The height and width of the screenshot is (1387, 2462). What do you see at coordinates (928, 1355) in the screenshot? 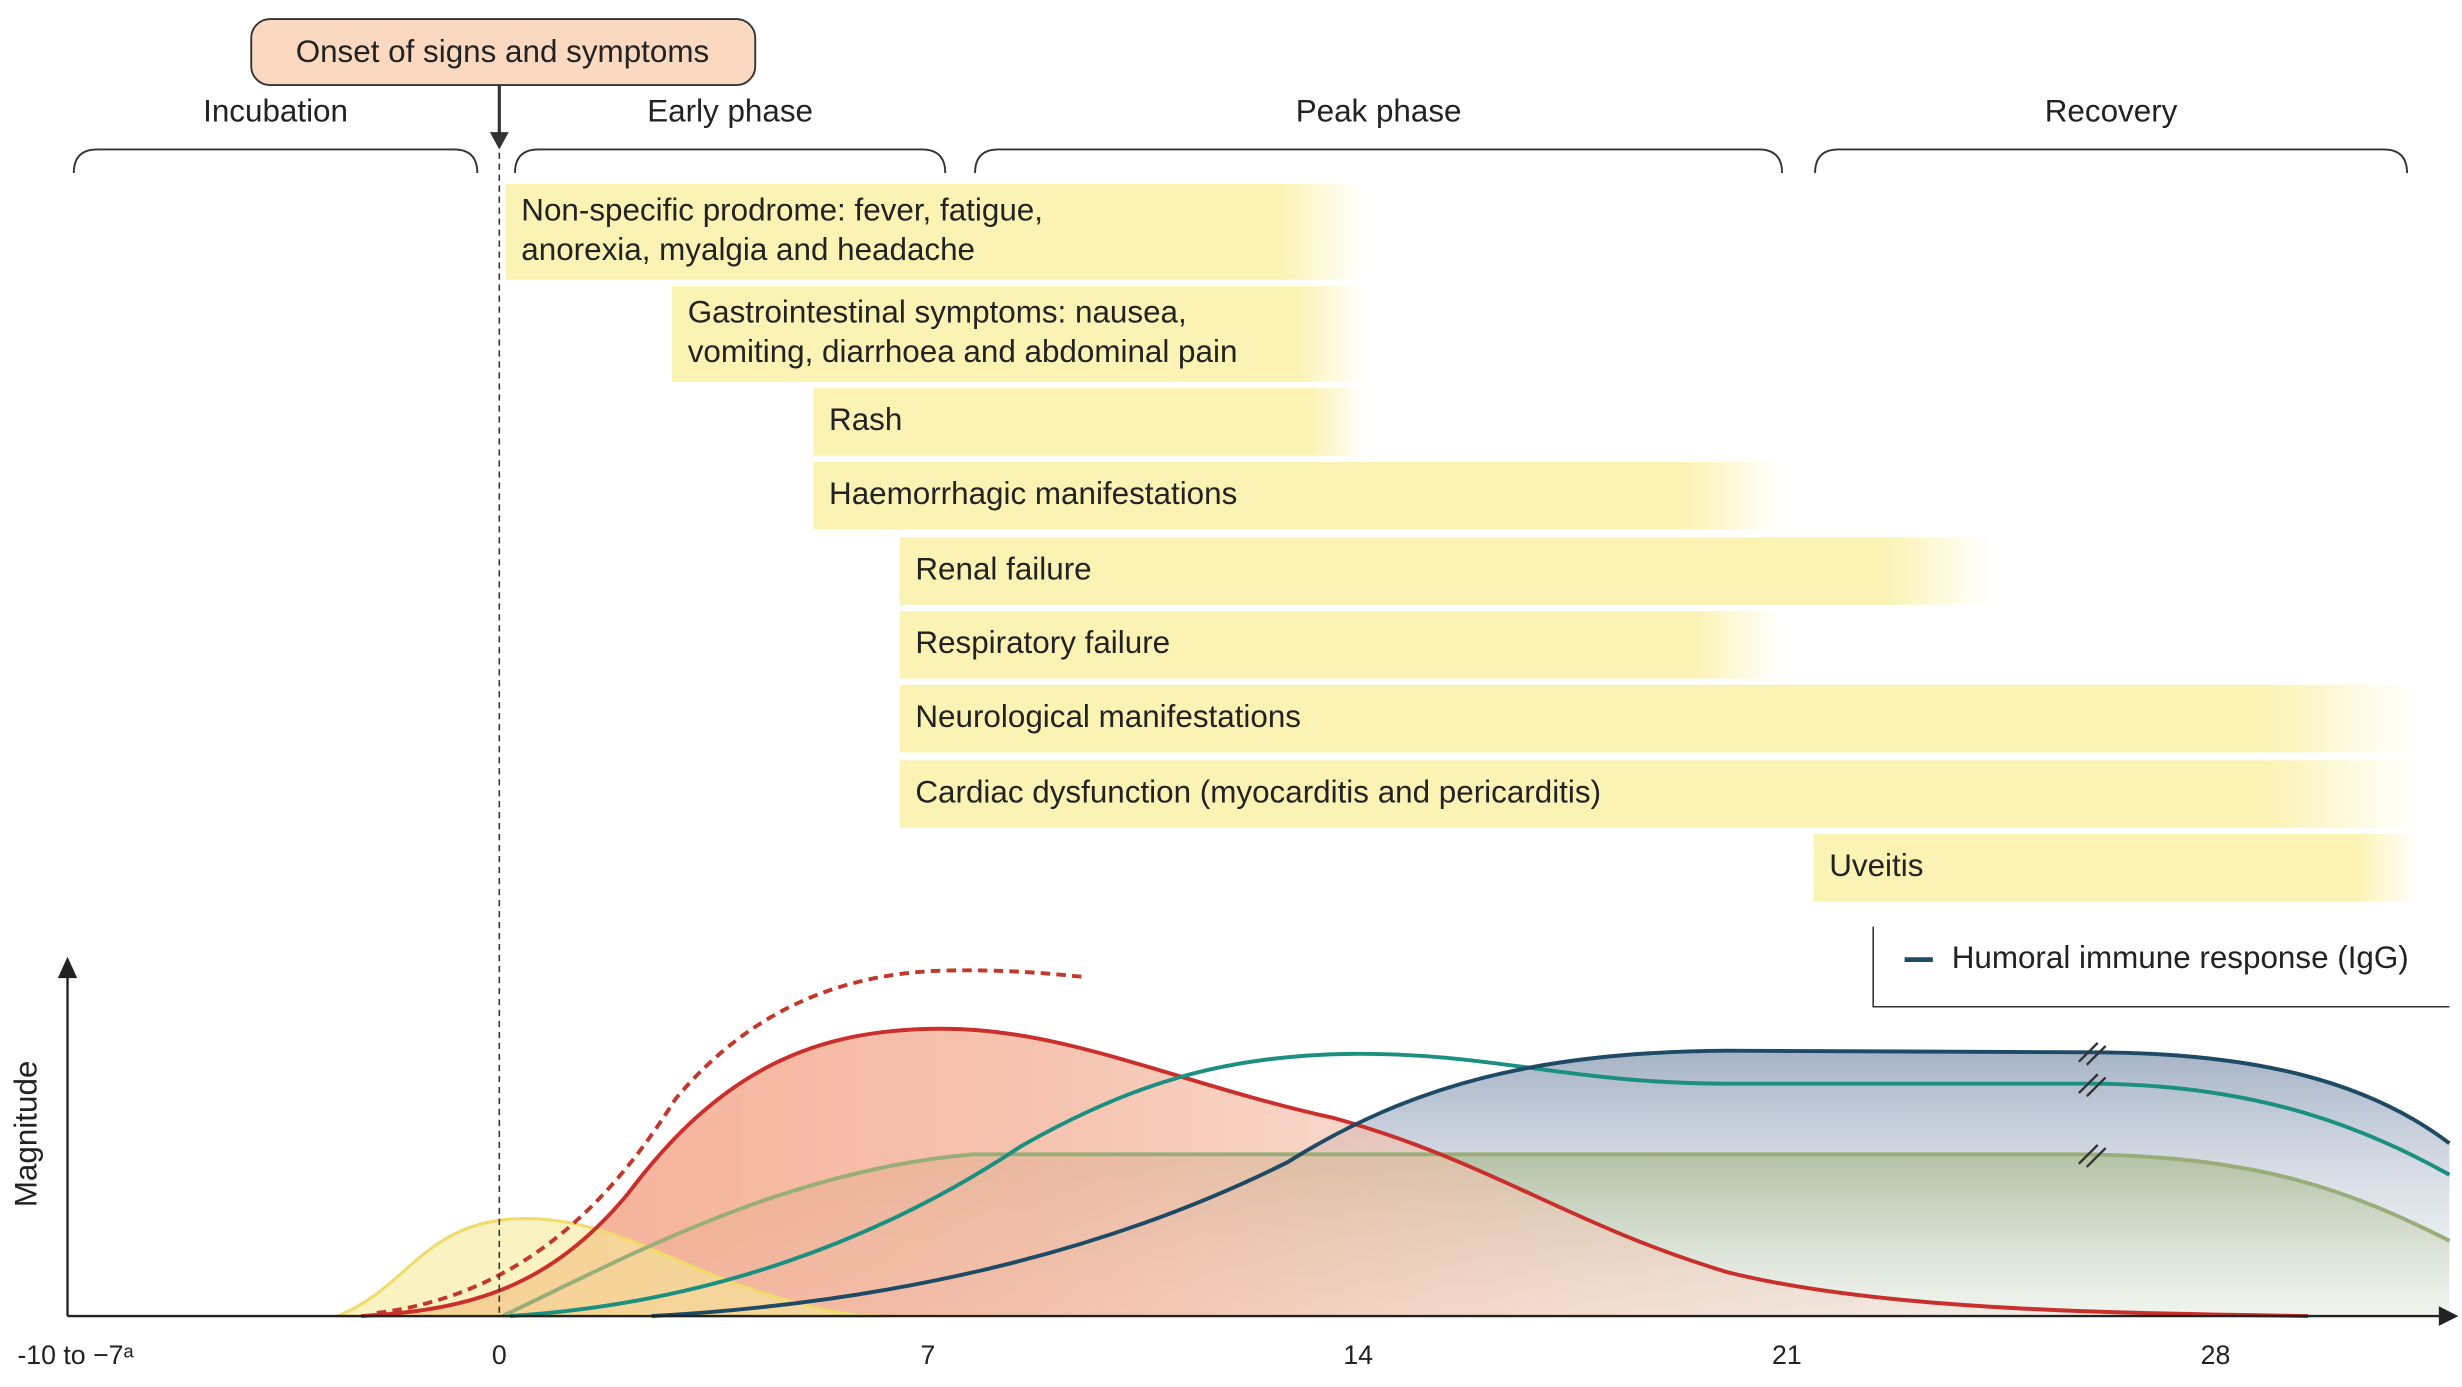
I see `x-tick-label: 7` at bounding box center [928, 1355].